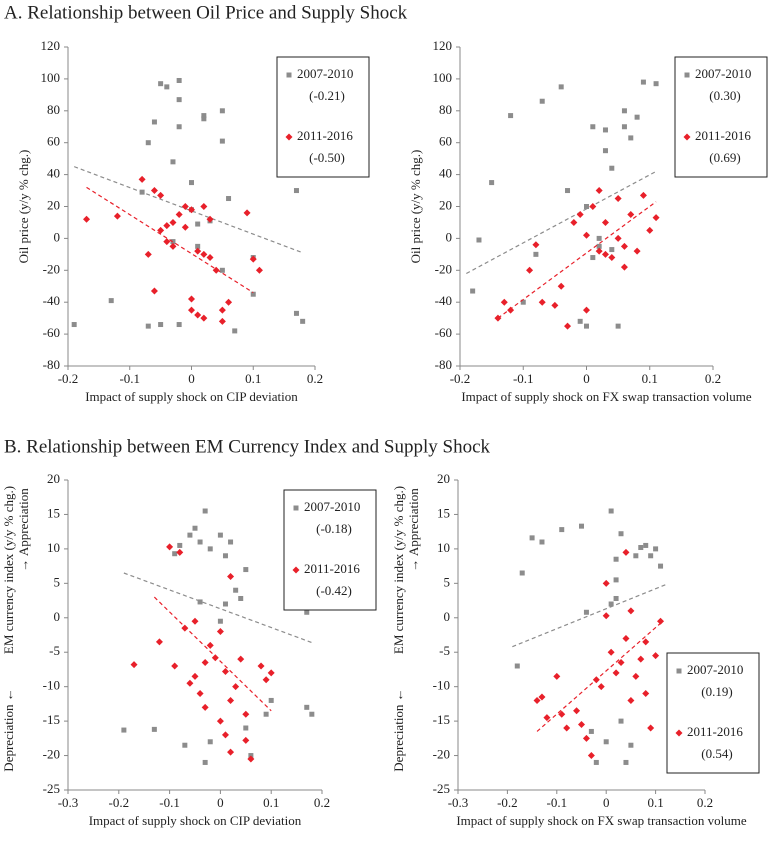 This screenshot has height=842, width=781. Describe the element at coordinates (53, 141) in the screenshot. I see `y-tick-label: 60` at that location.